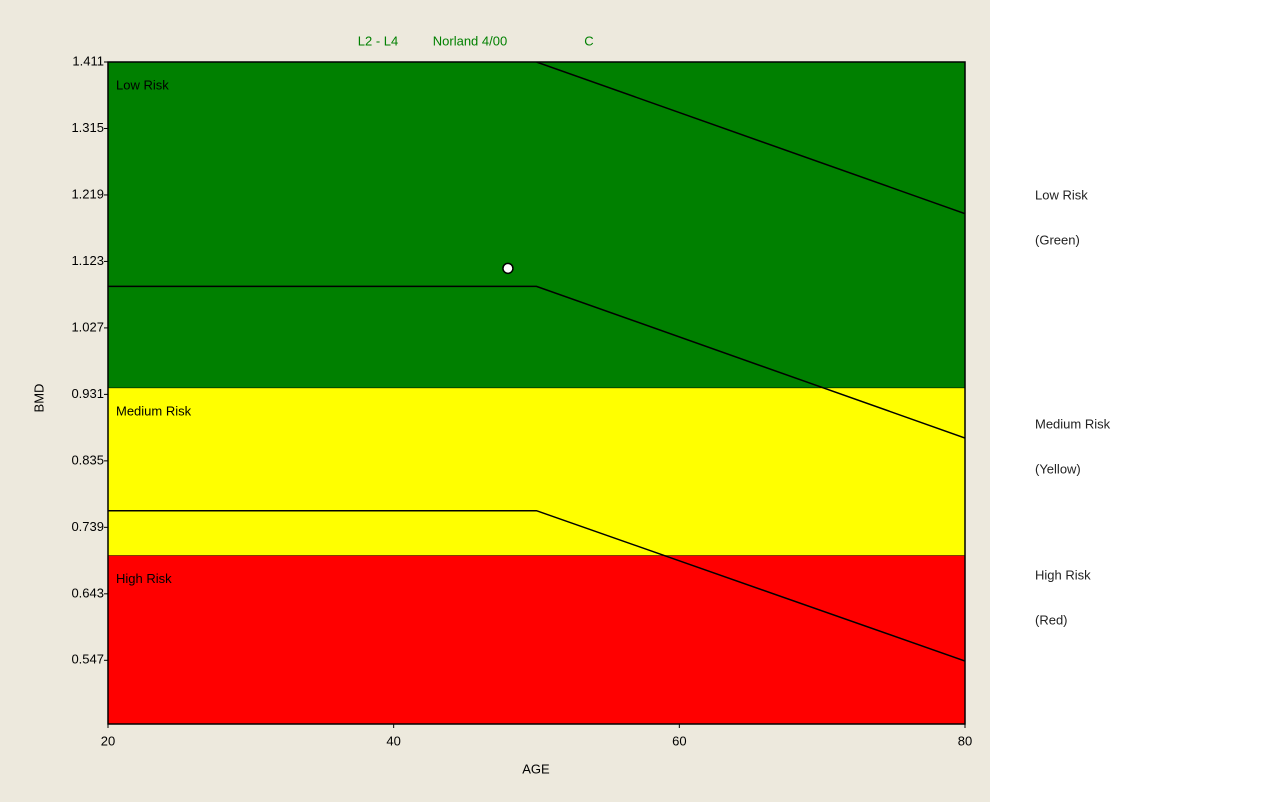 This screenshot has height=802, width=1262. What do you see at coordinates (508, 268) in the screenshot?
I see `patient-point` at bounding box center [508, 268].